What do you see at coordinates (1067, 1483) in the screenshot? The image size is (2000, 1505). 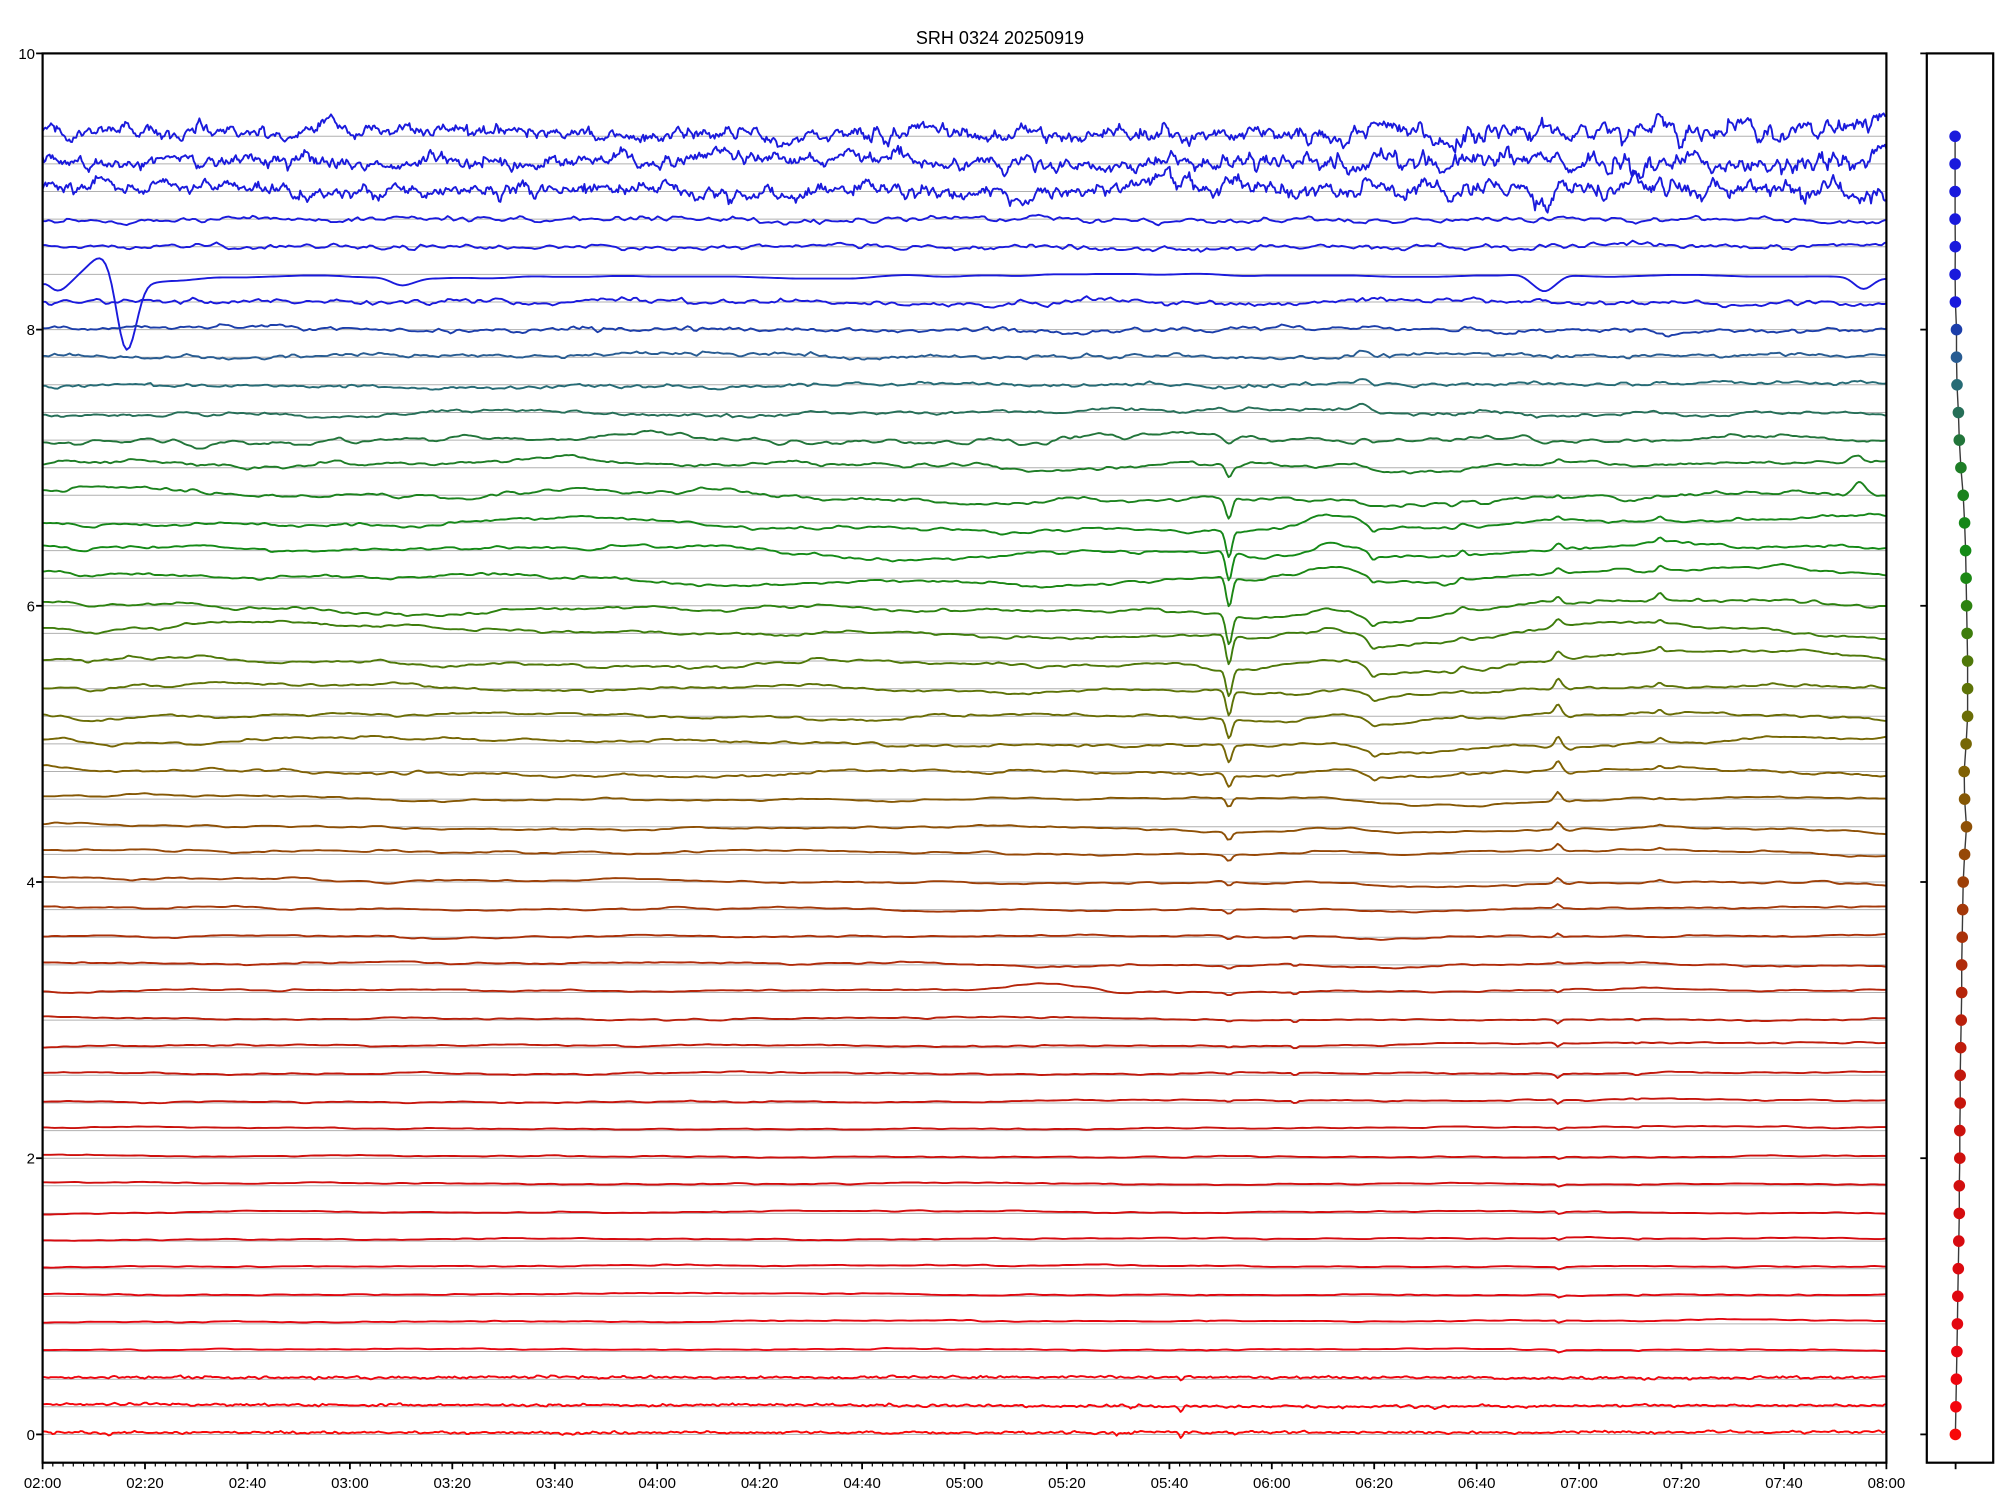 I see `svg-text: 05:20` at bounding box center [1067, 1483].